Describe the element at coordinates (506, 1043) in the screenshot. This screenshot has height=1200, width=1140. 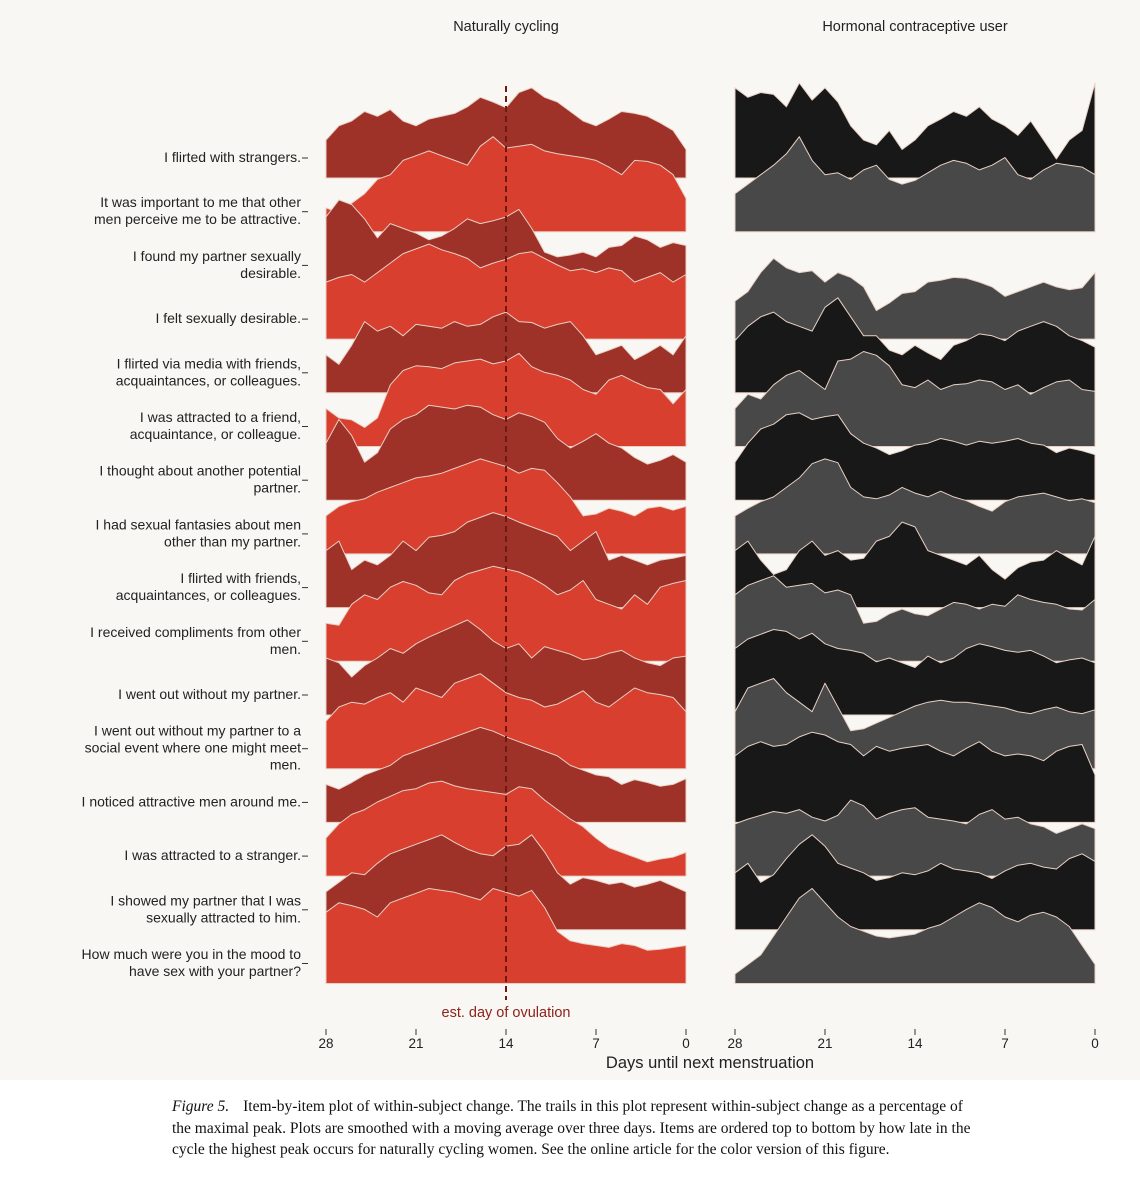
I see `x-tick-label-nc-14: 14` at that location.